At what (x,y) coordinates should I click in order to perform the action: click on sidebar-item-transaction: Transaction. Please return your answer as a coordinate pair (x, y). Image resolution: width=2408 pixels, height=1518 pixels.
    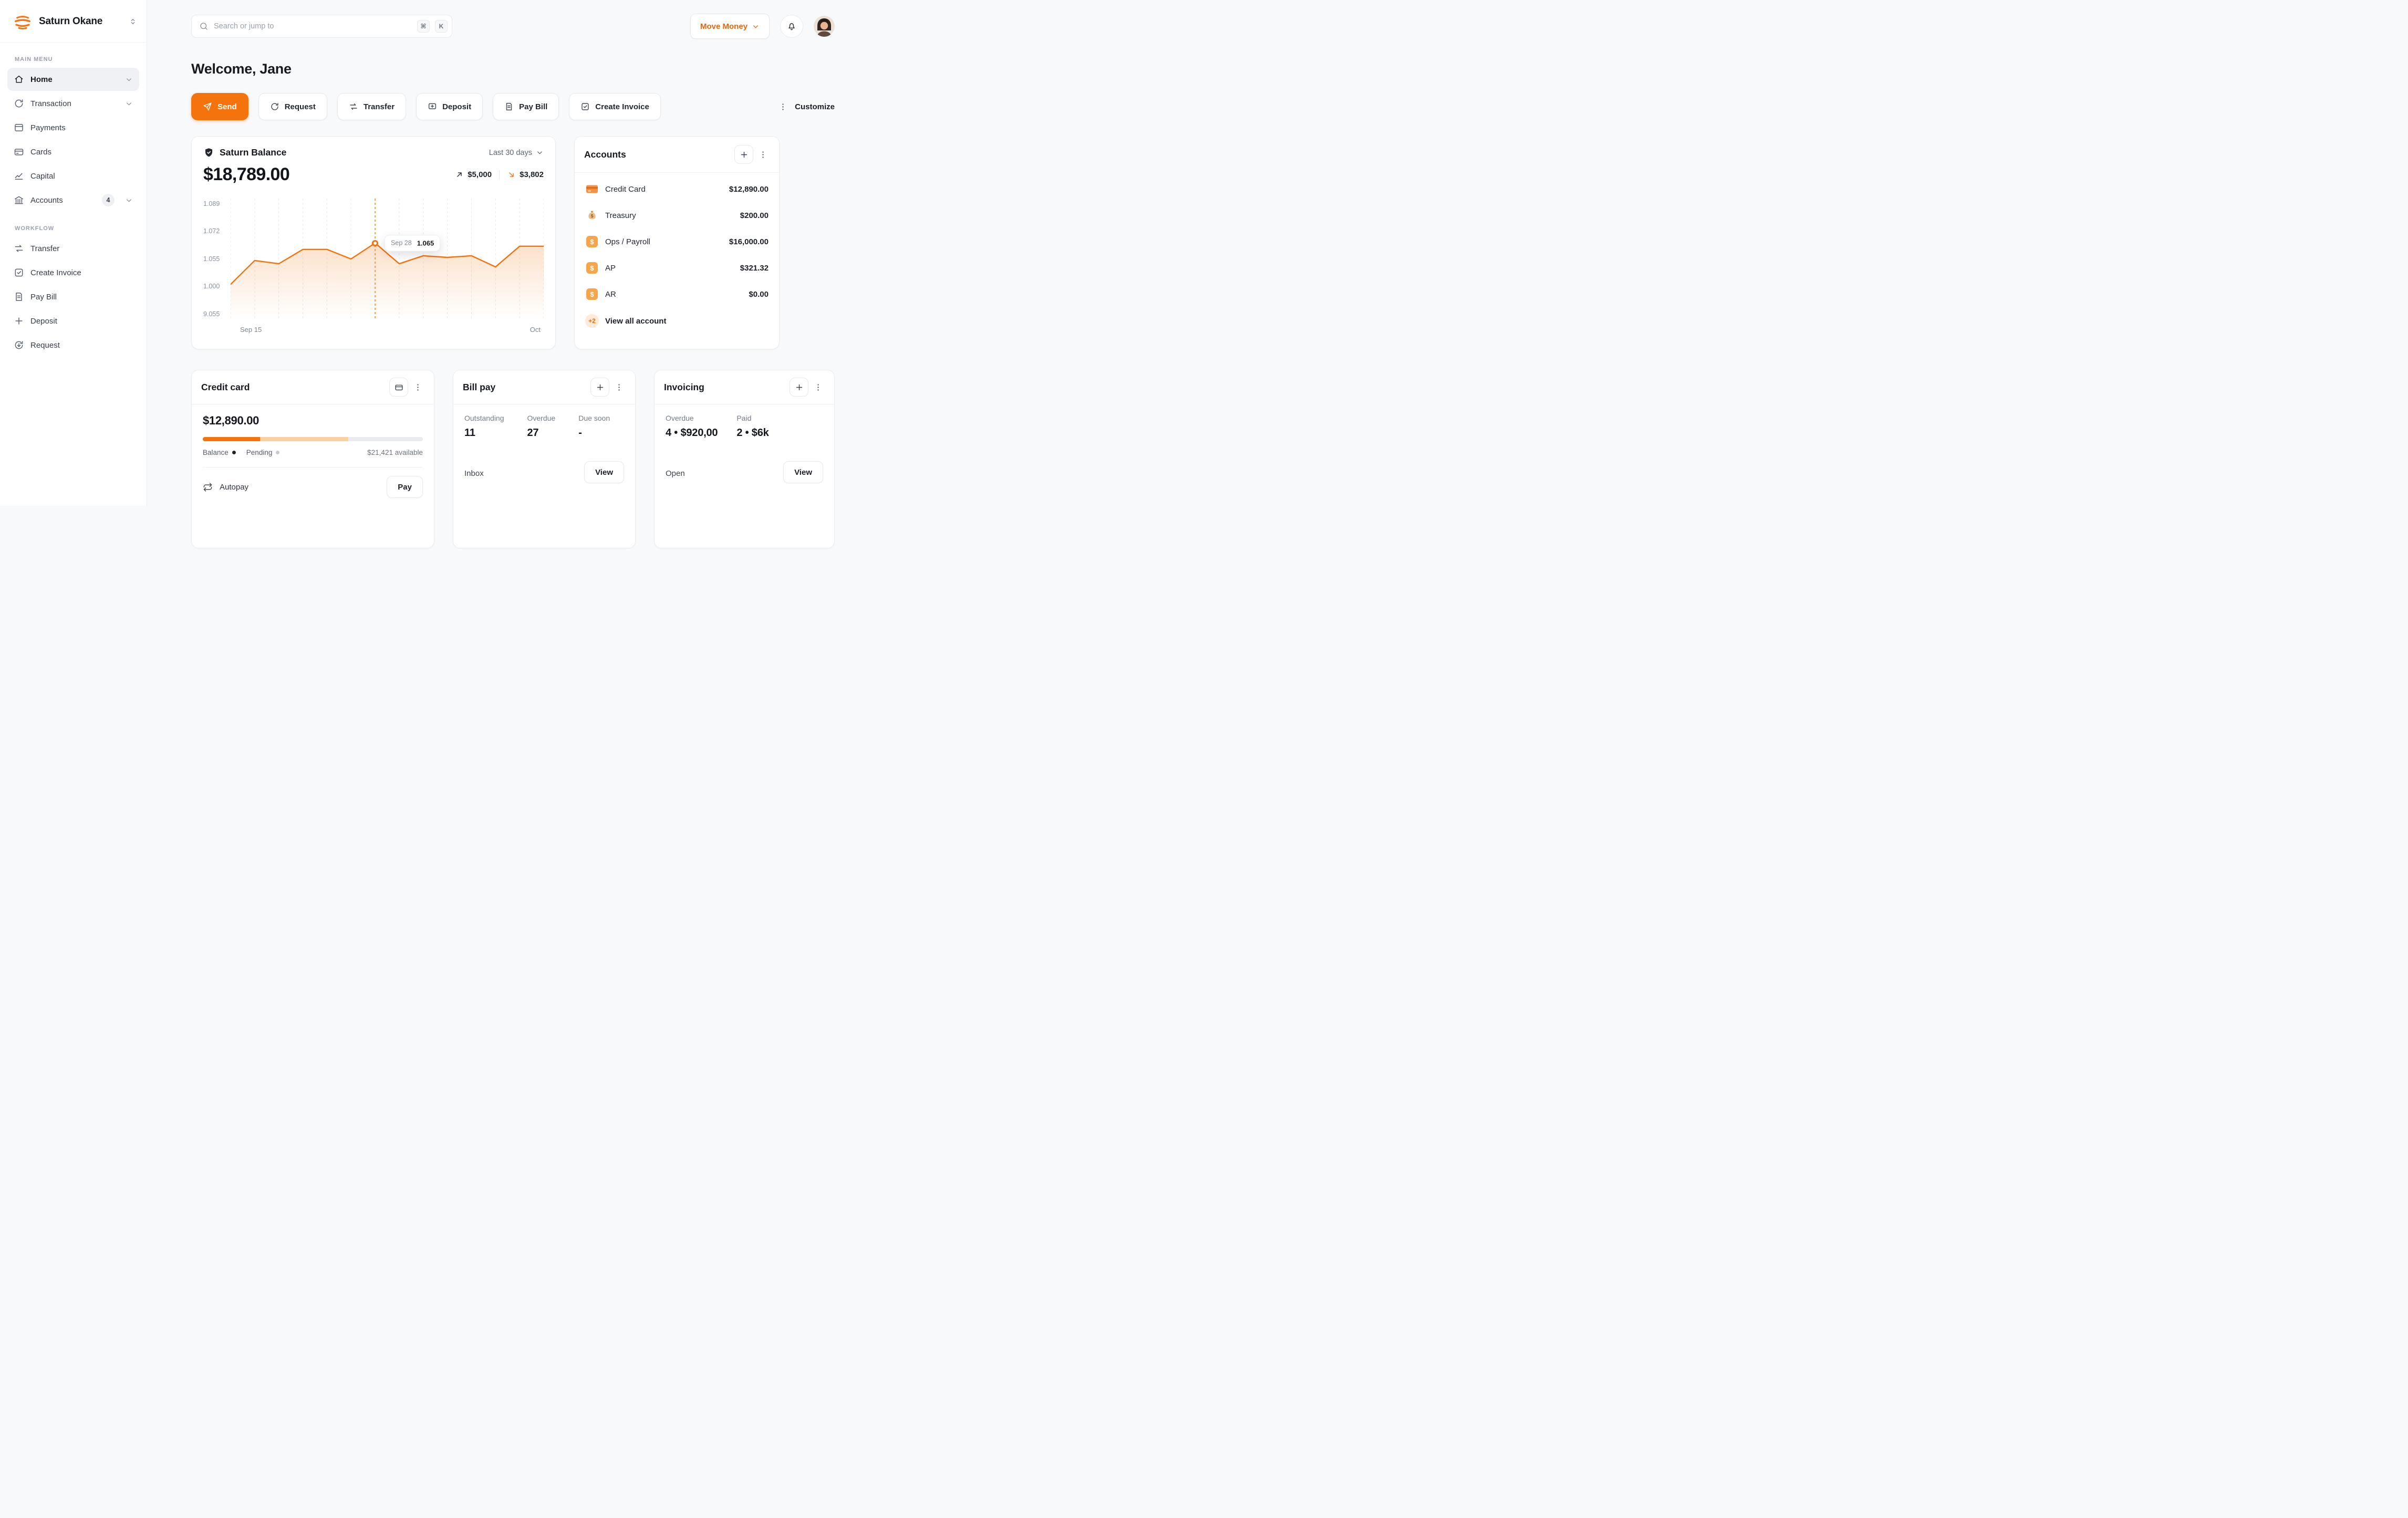
    Looking at the image, I should click on (73, 104).